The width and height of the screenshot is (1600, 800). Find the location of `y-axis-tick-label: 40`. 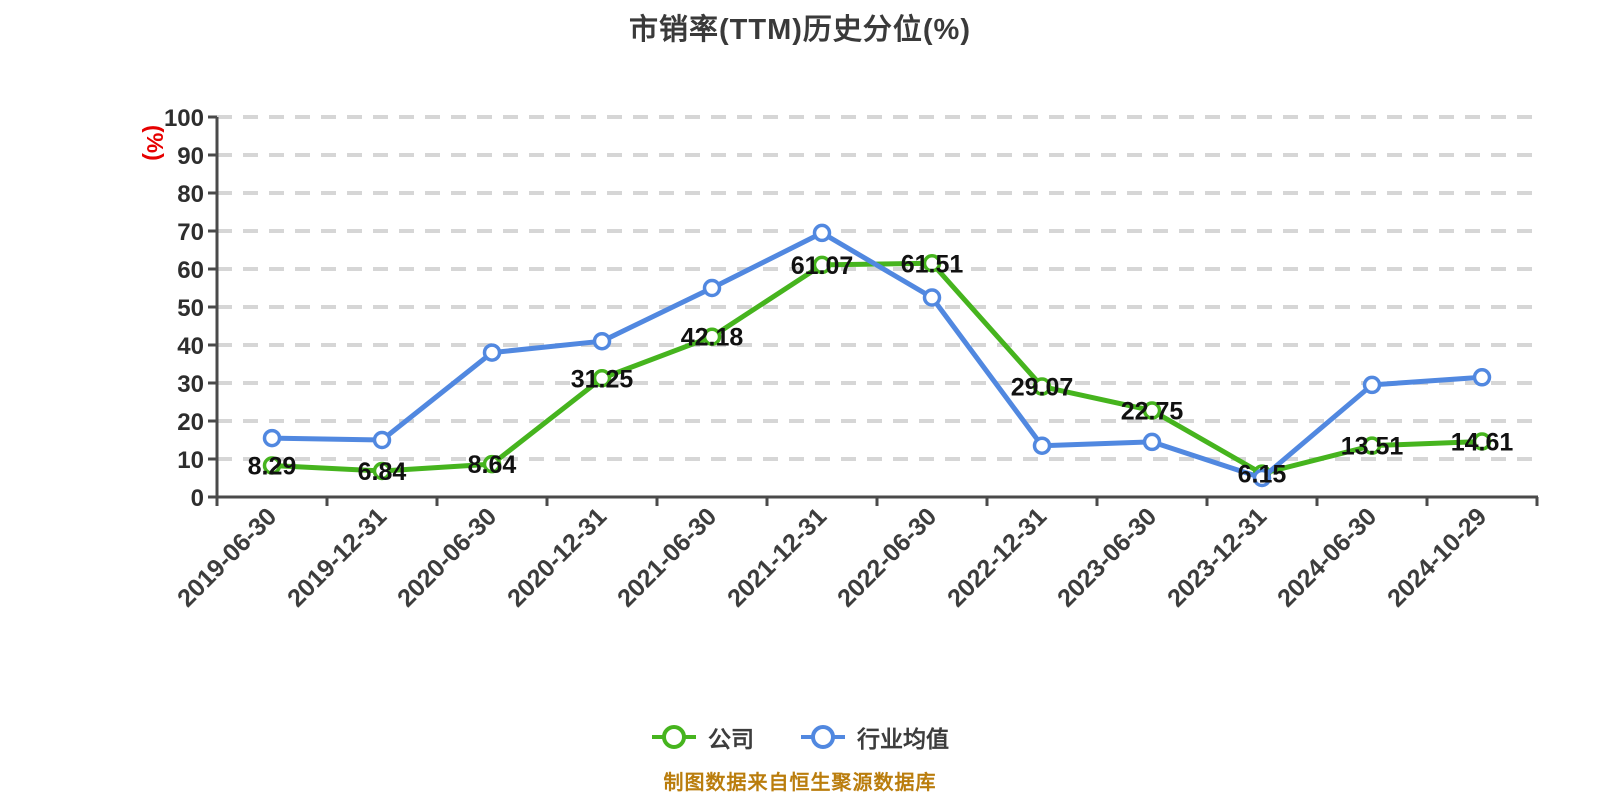

y-axis-tick-label: 40 is located at coordinates (190, 346).